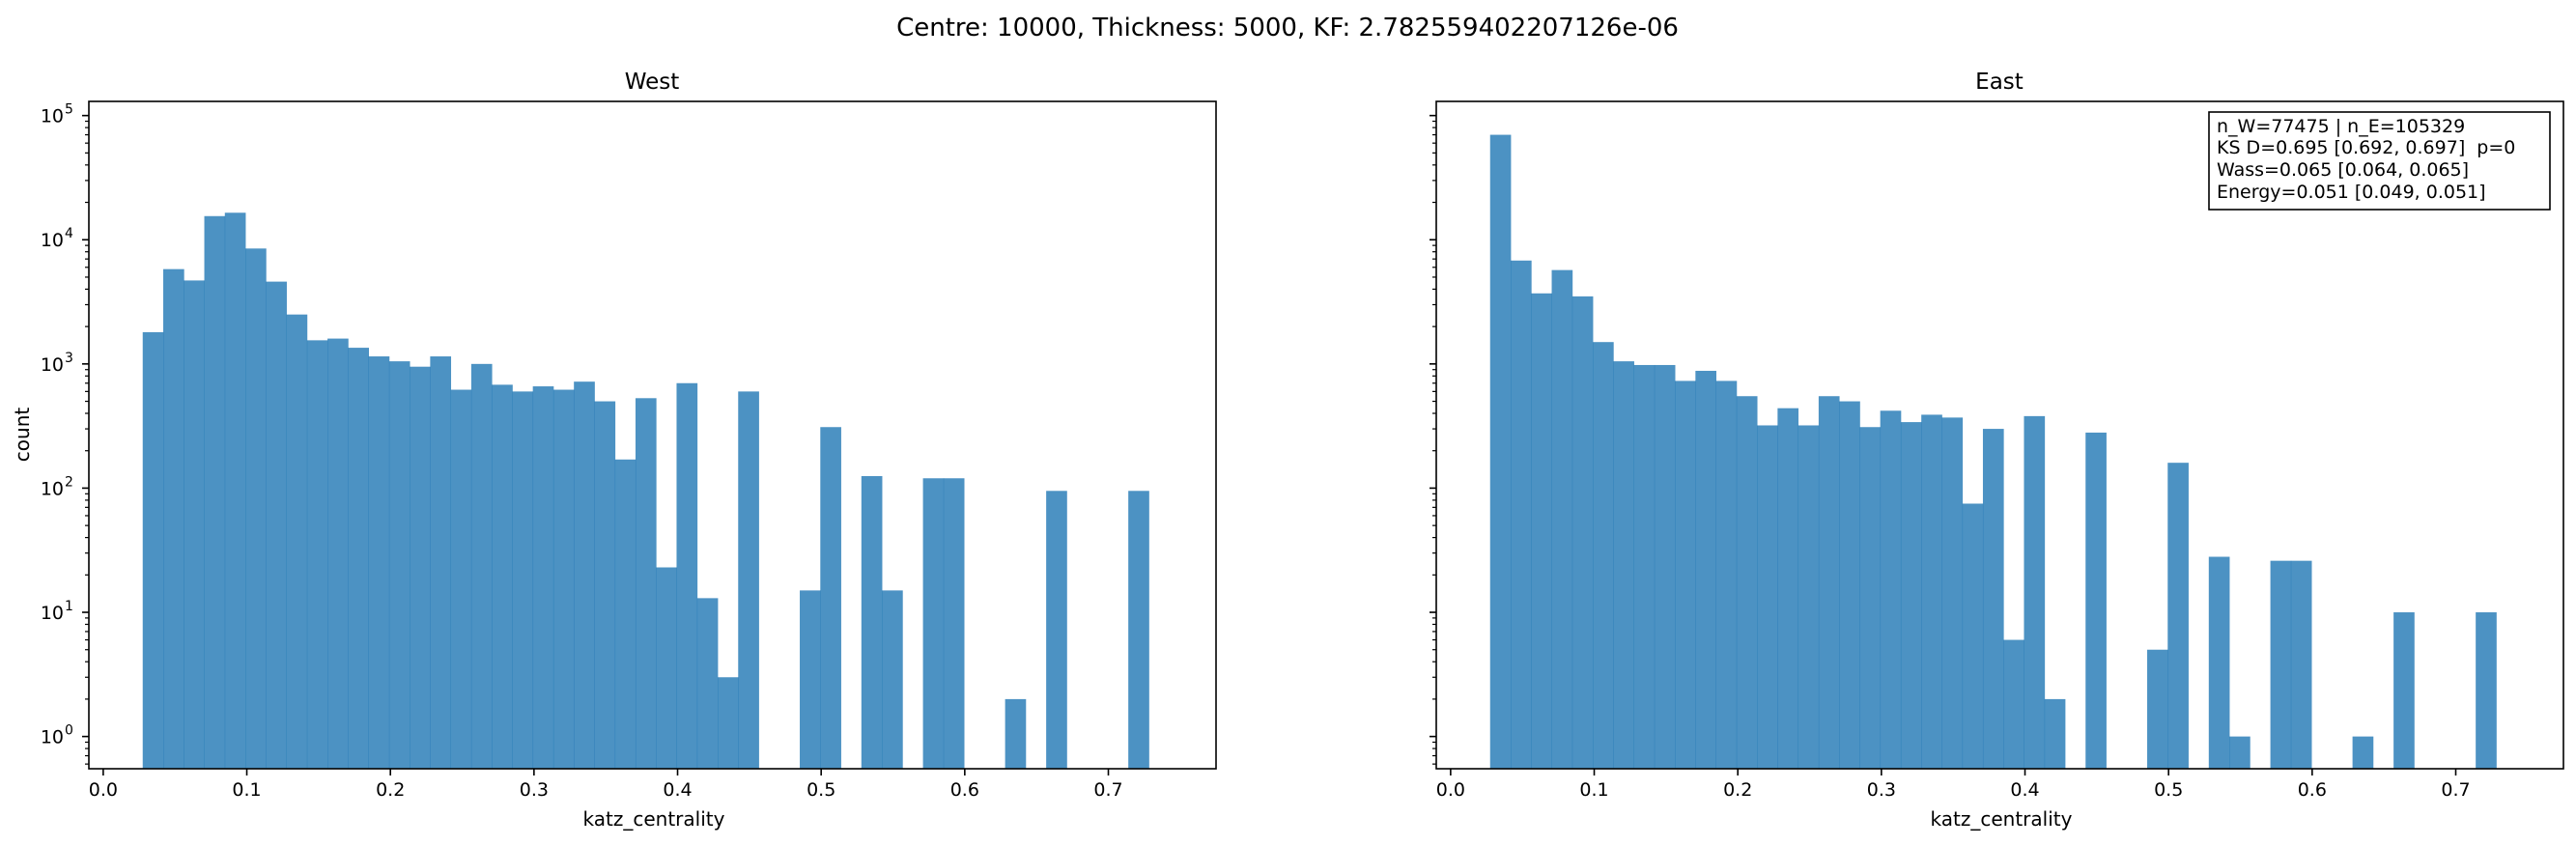 Image resolution: width=2576 pixels, height=846 pixels. Describe the element at coordinates (1953, 785) in the screenshot. I see `east-x-ticks: 0.0 0.1 0.2 0.3 0.4 0.5 0.6 0.7` at that location.